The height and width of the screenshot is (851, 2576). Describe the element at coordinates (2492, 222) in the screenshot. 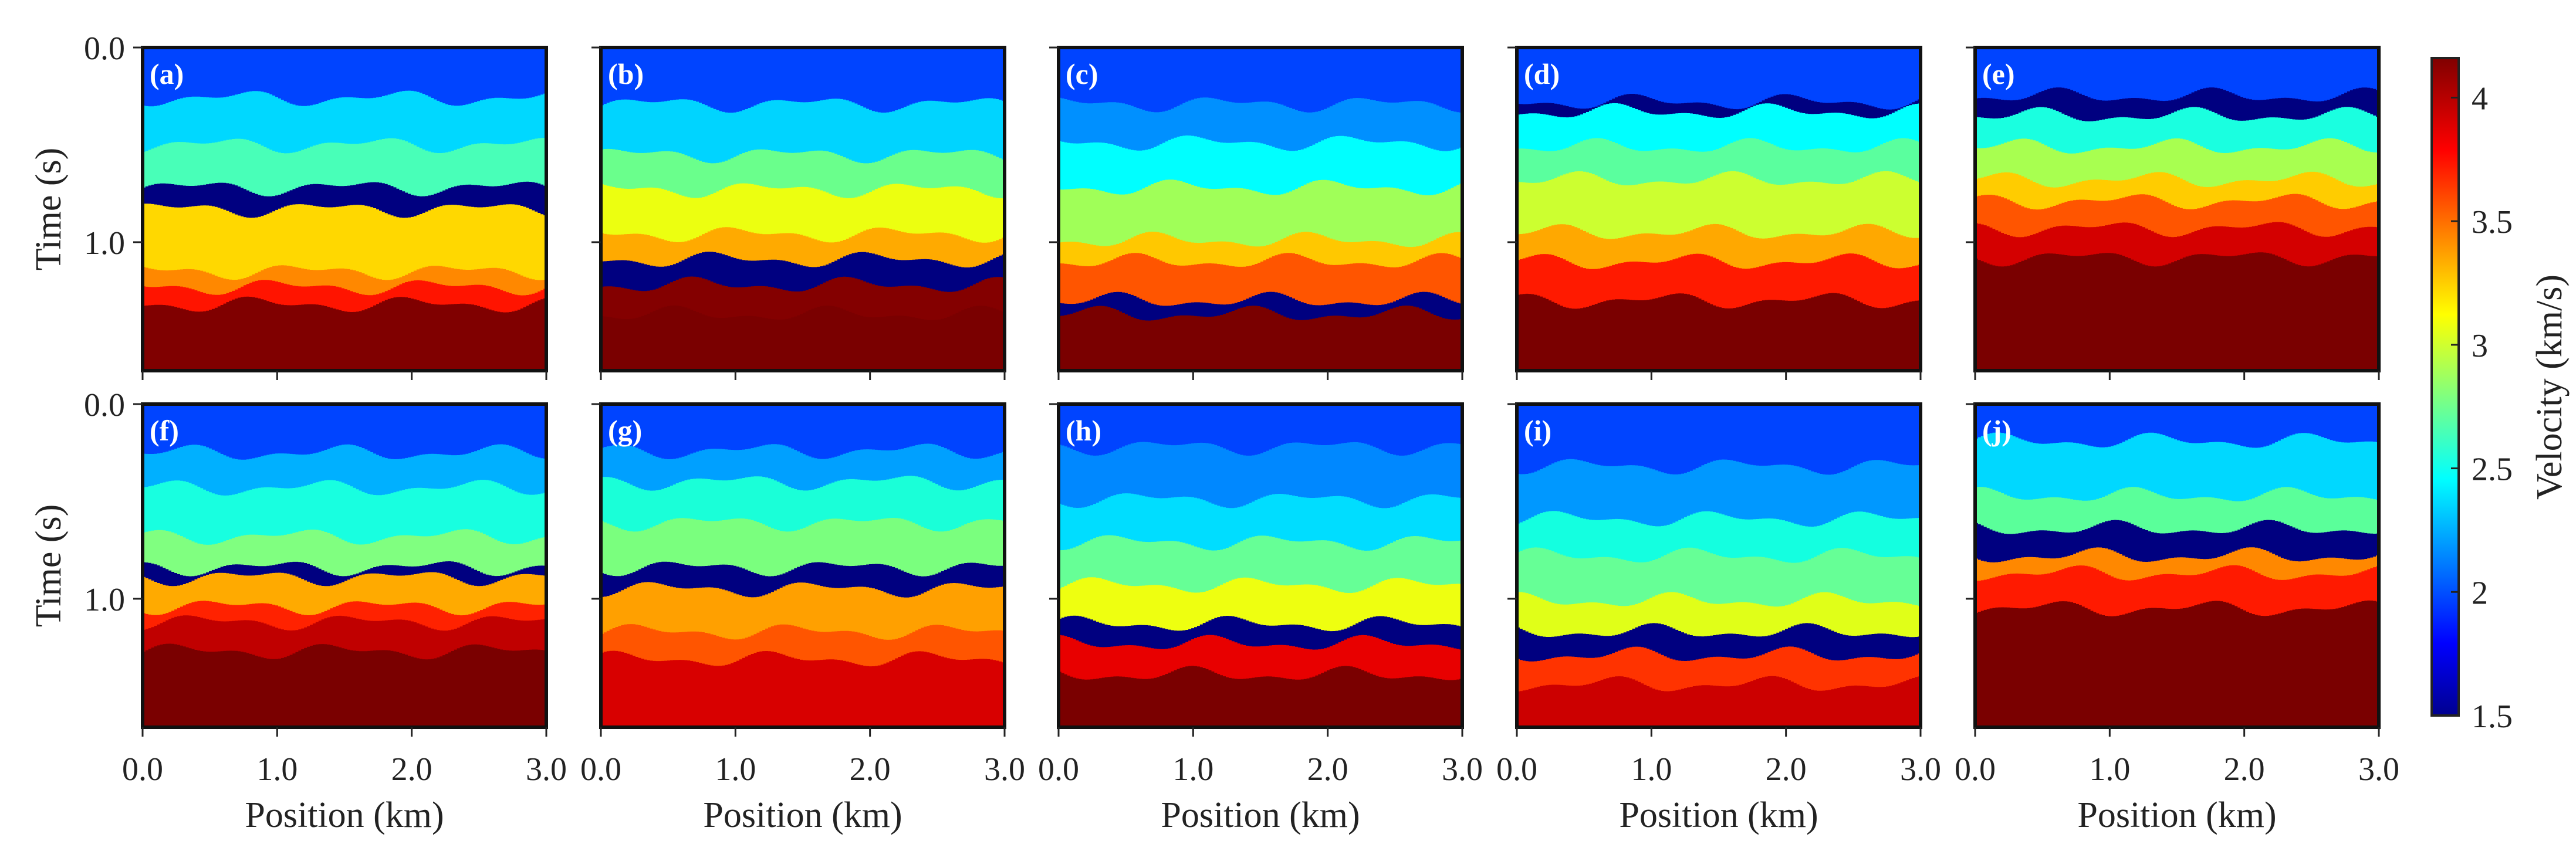

I see `colorbar-tick-label: 3.5` at that location.